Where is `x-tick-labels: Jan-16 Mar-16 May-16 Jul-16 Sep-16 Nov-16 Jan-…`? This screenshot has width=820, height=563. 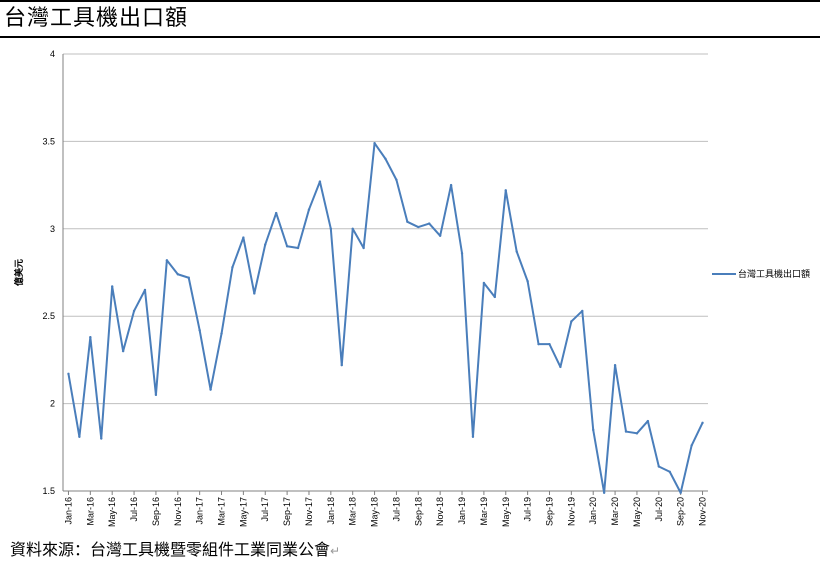 x-tick-labels: Jan-16 Mar-16 May-16 Jul-16 Sep-16 Nov-16 Jan-… is located at coordinates (385, 509).